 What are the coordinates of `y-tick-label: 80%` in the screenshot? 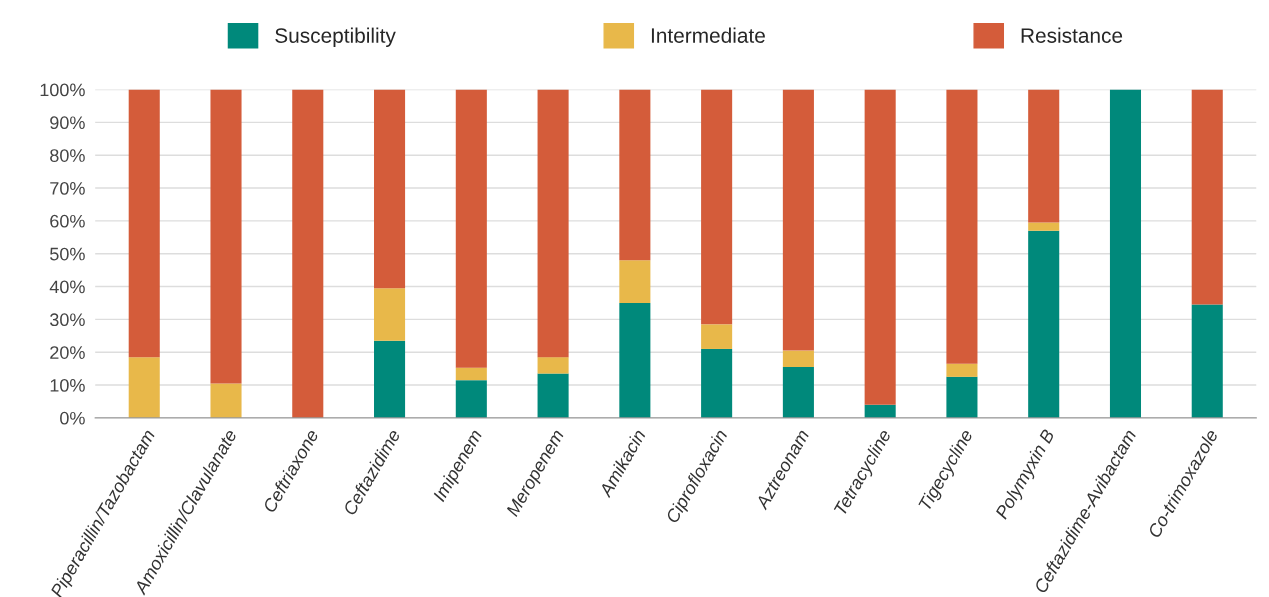 It's located at (67, 155).